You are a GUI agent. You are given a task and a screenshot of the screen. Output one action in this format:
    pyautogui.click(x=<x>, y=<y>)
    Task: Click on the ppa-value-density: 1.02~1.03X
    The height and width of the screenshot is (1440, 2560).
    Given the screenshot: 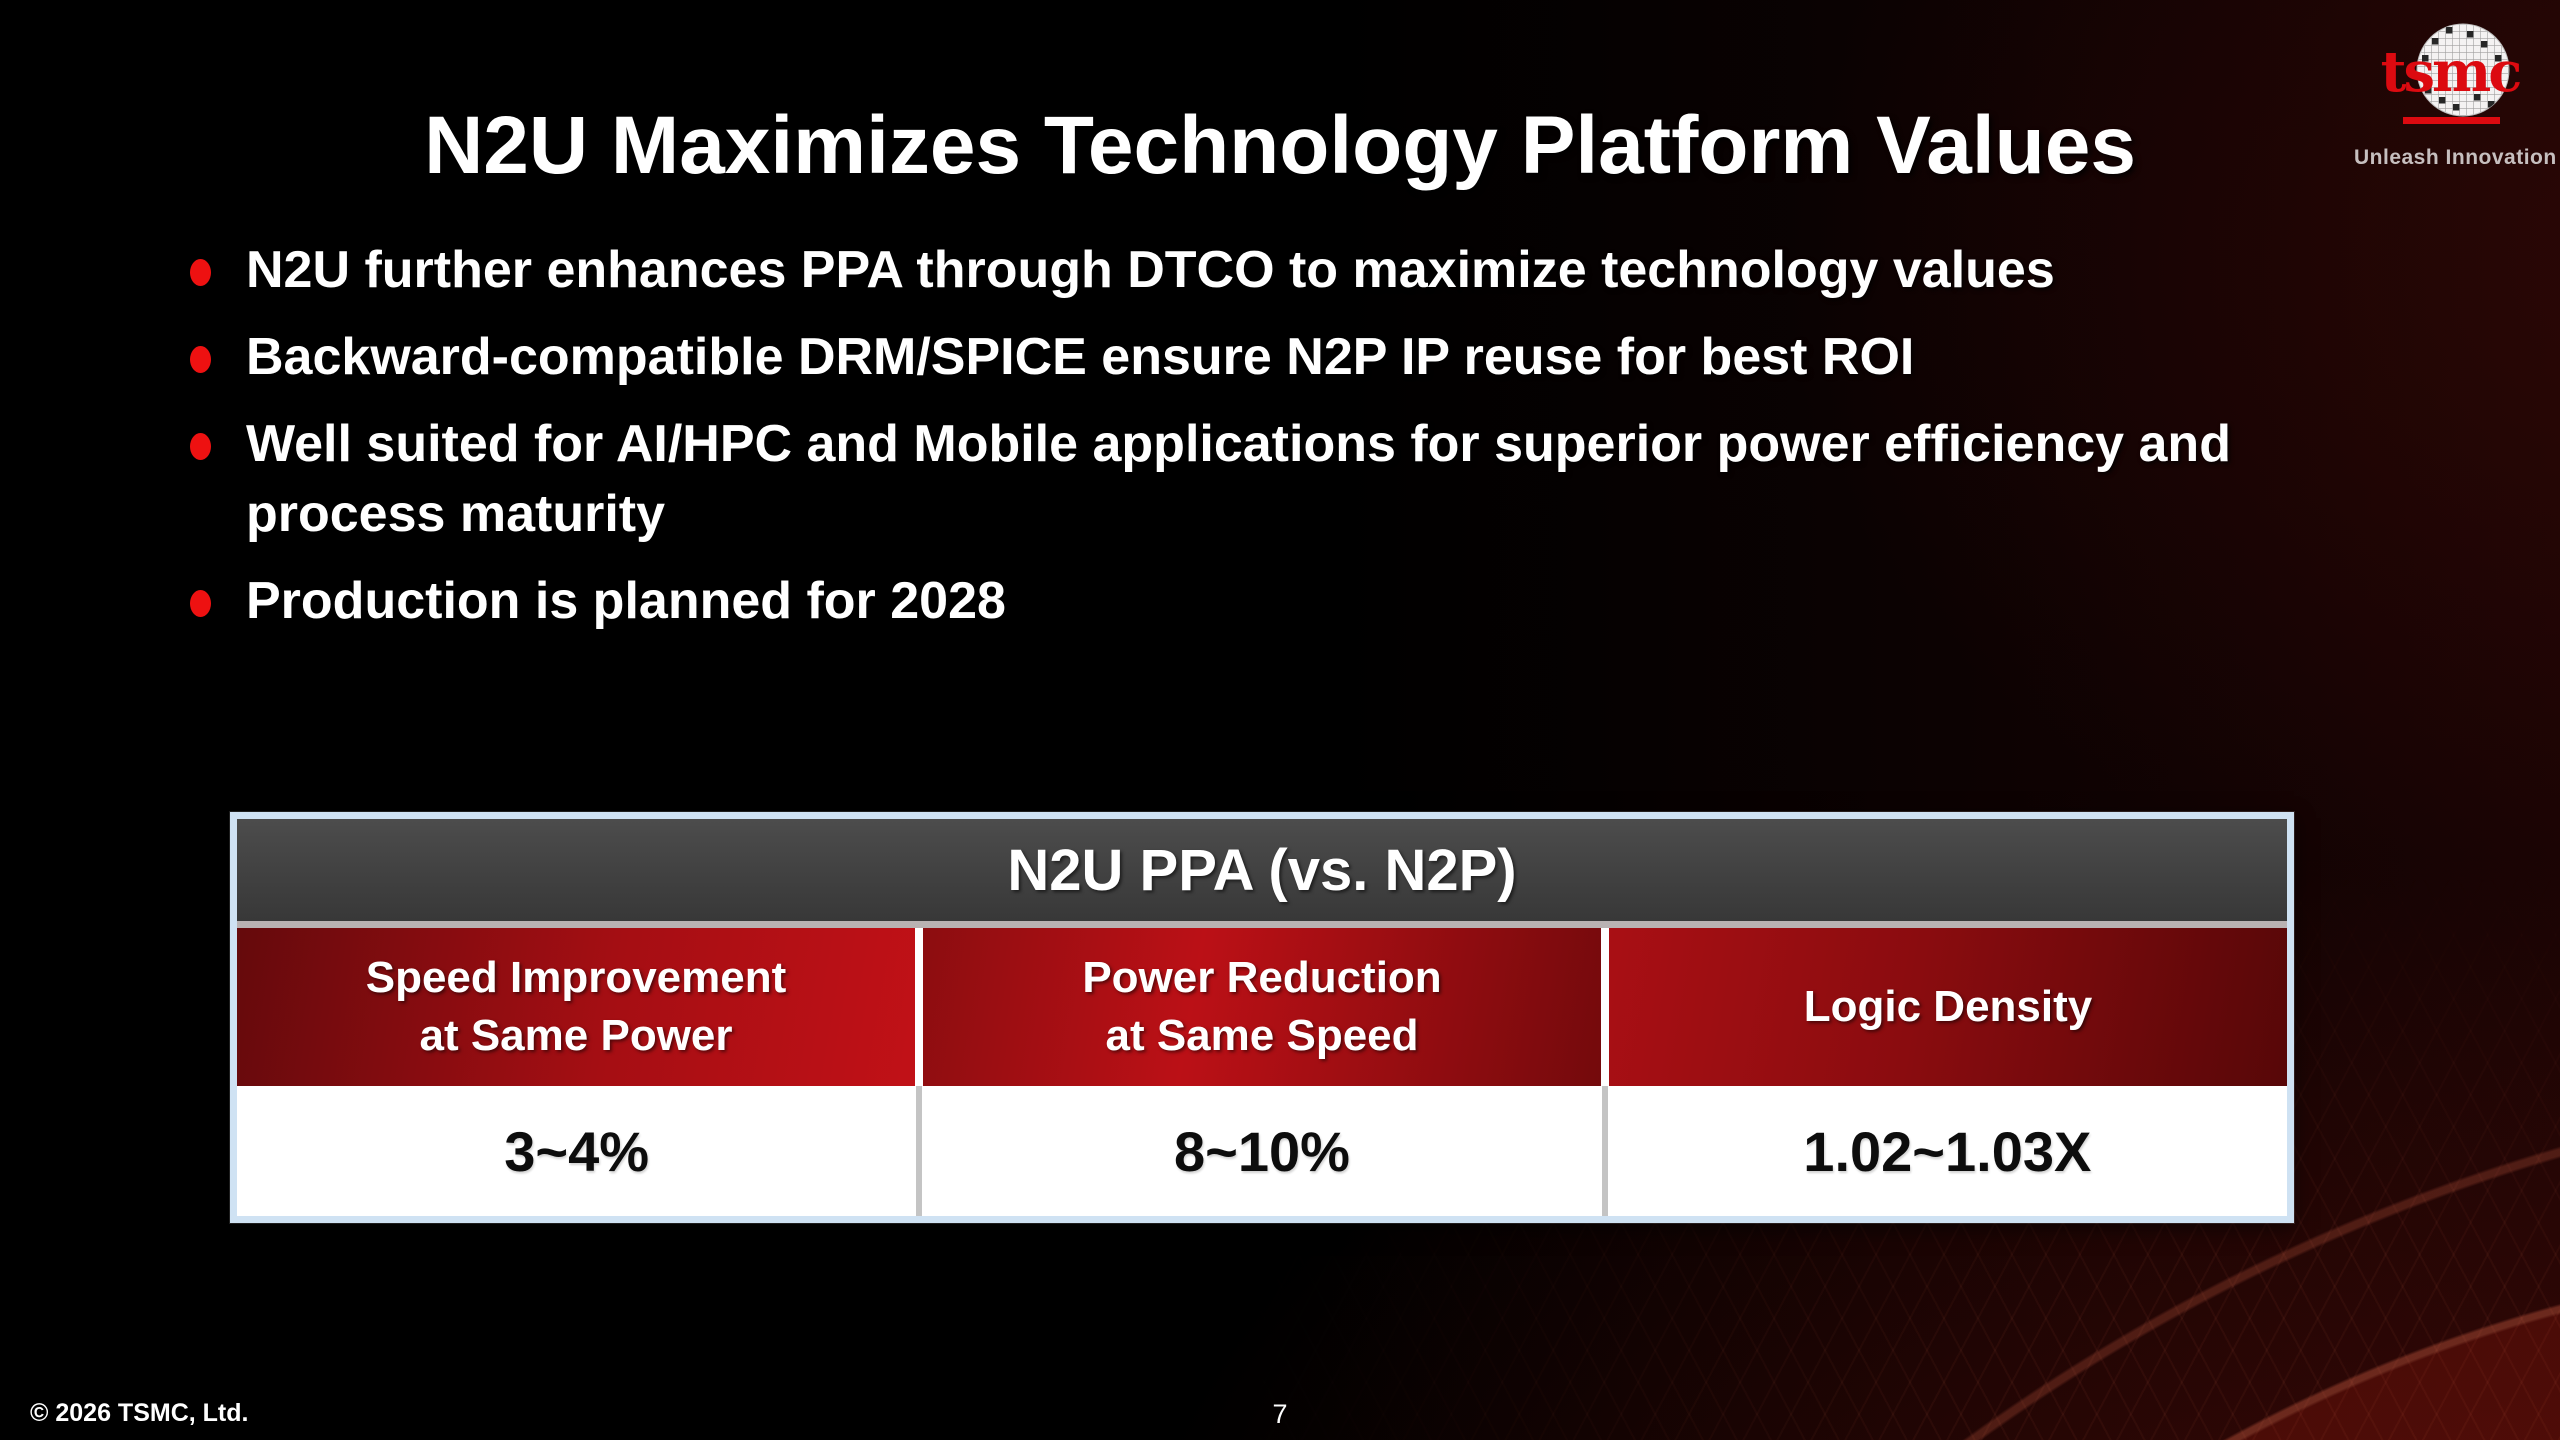 What is the action you would take?
    pyautogui.click(x=1944, y=1151)
    